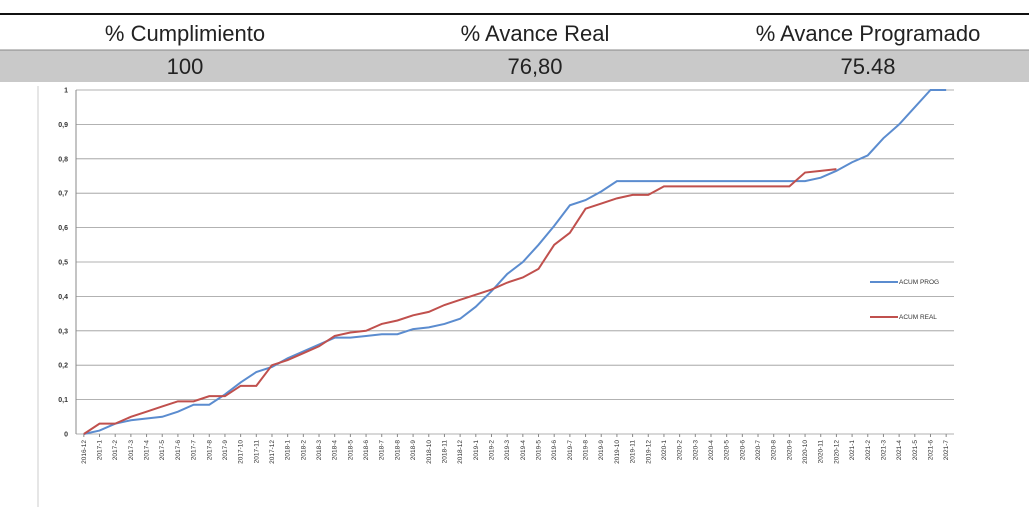 This screenshot has height=512, width=1029. Describe the element at coordinates (868, 450) in the screenshot. I see `x-tick-label: 2021-2` at that location.